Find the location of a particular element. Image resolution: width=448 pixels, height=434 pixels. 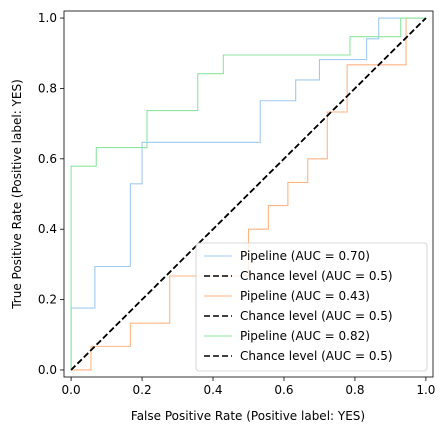

x-tick-label: 0.0 is located at coordinates (71, 390).